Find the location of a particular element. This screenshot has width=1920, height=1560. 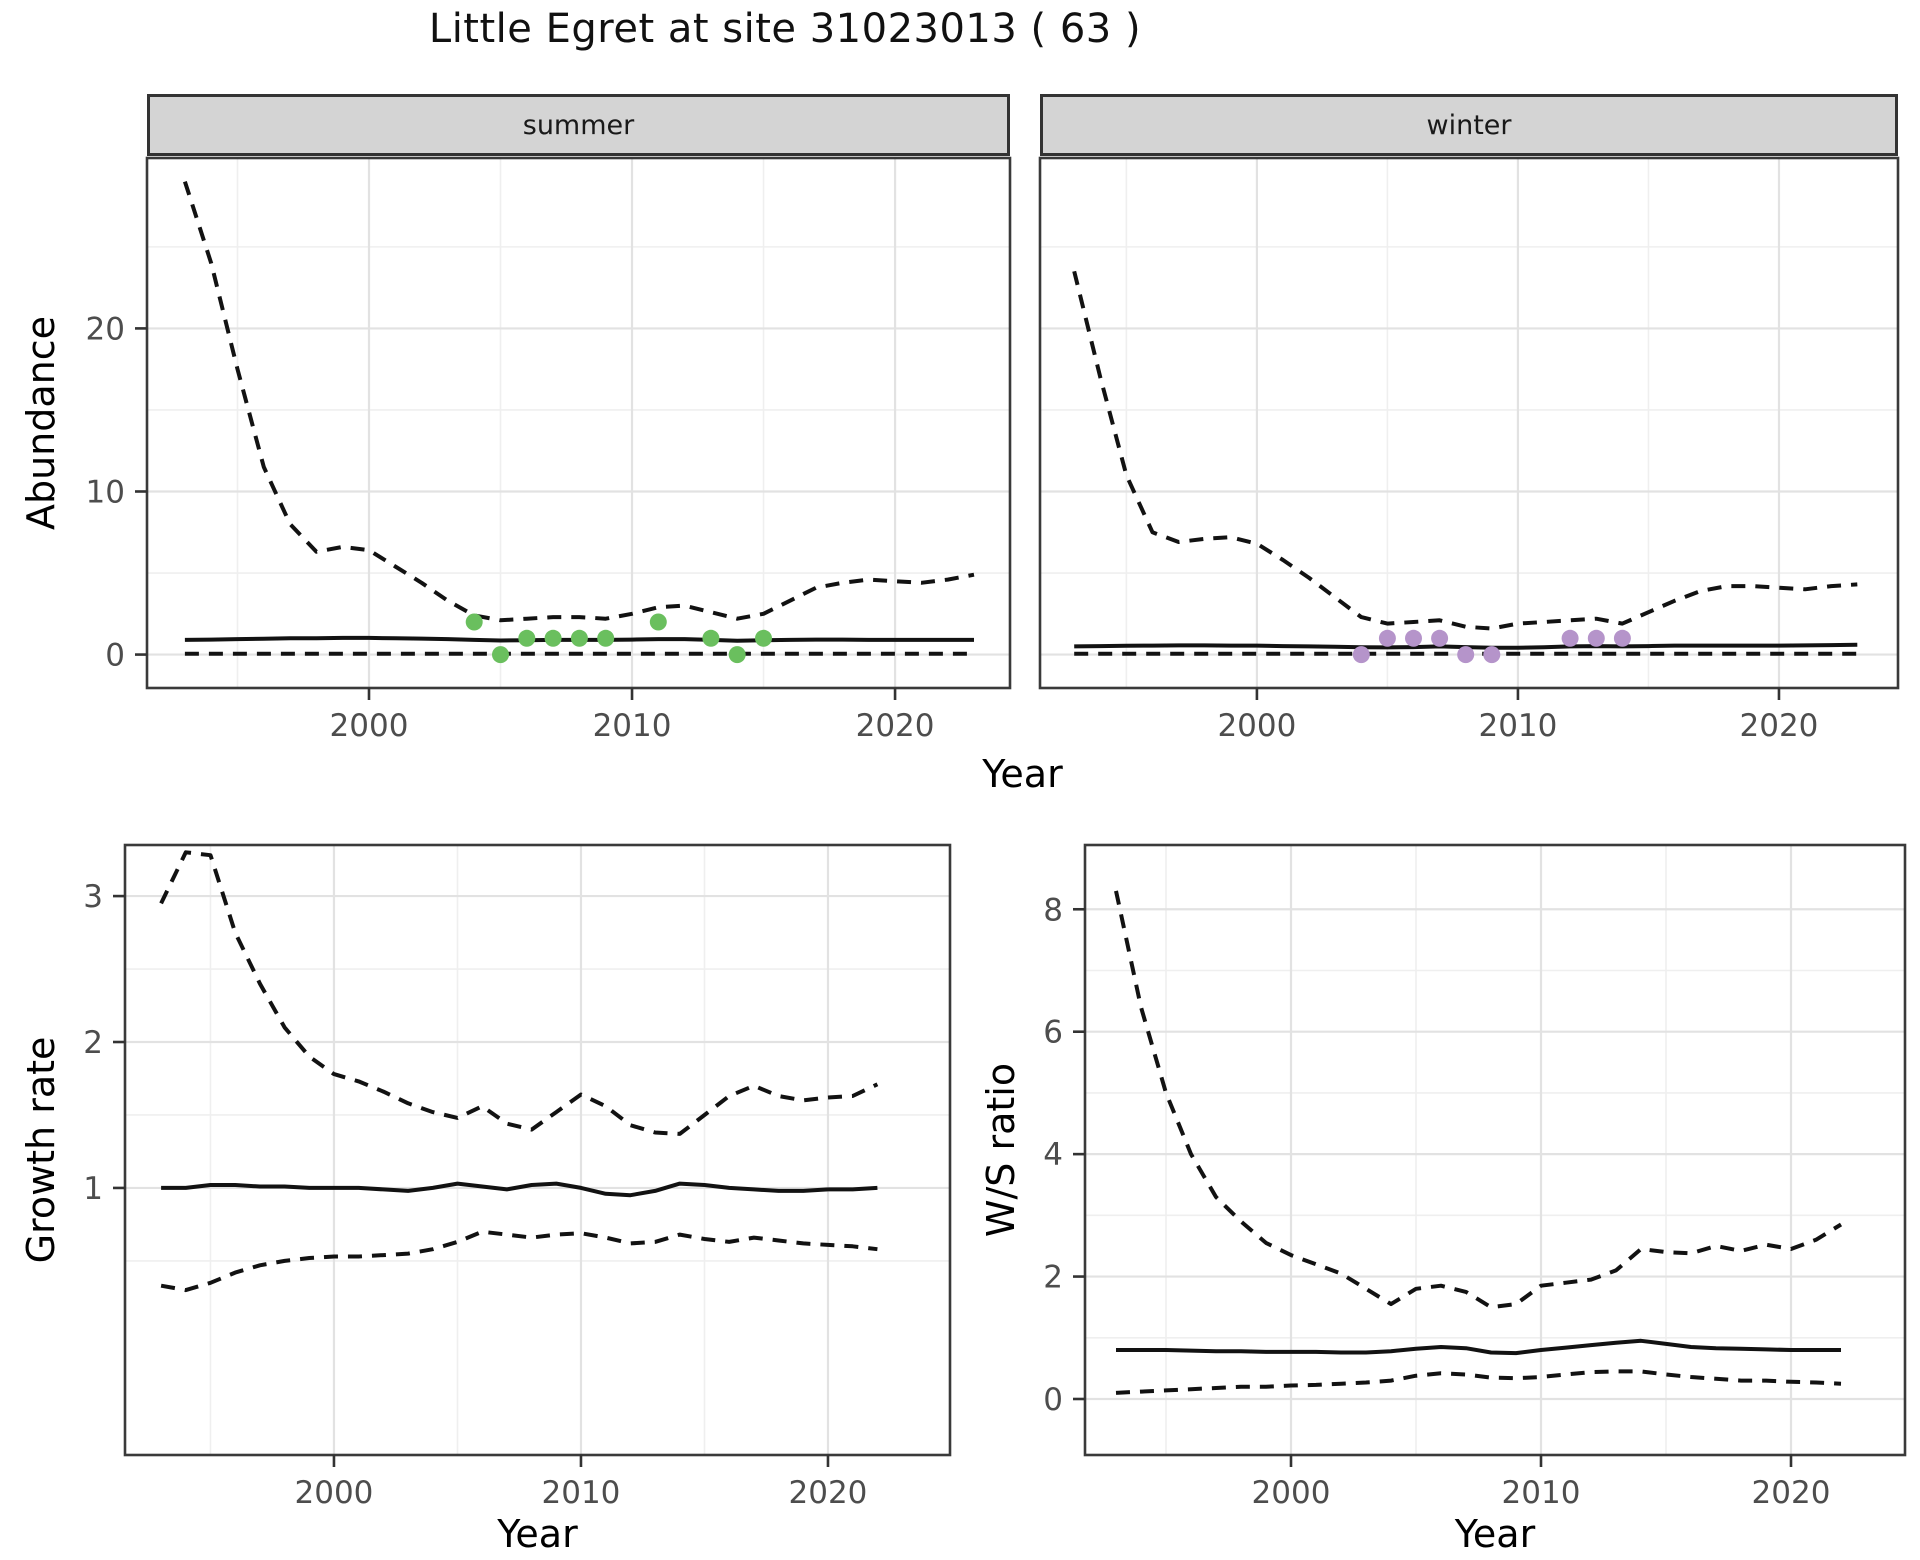

y-tick-label: 10 is located at coordinates (105, 492).